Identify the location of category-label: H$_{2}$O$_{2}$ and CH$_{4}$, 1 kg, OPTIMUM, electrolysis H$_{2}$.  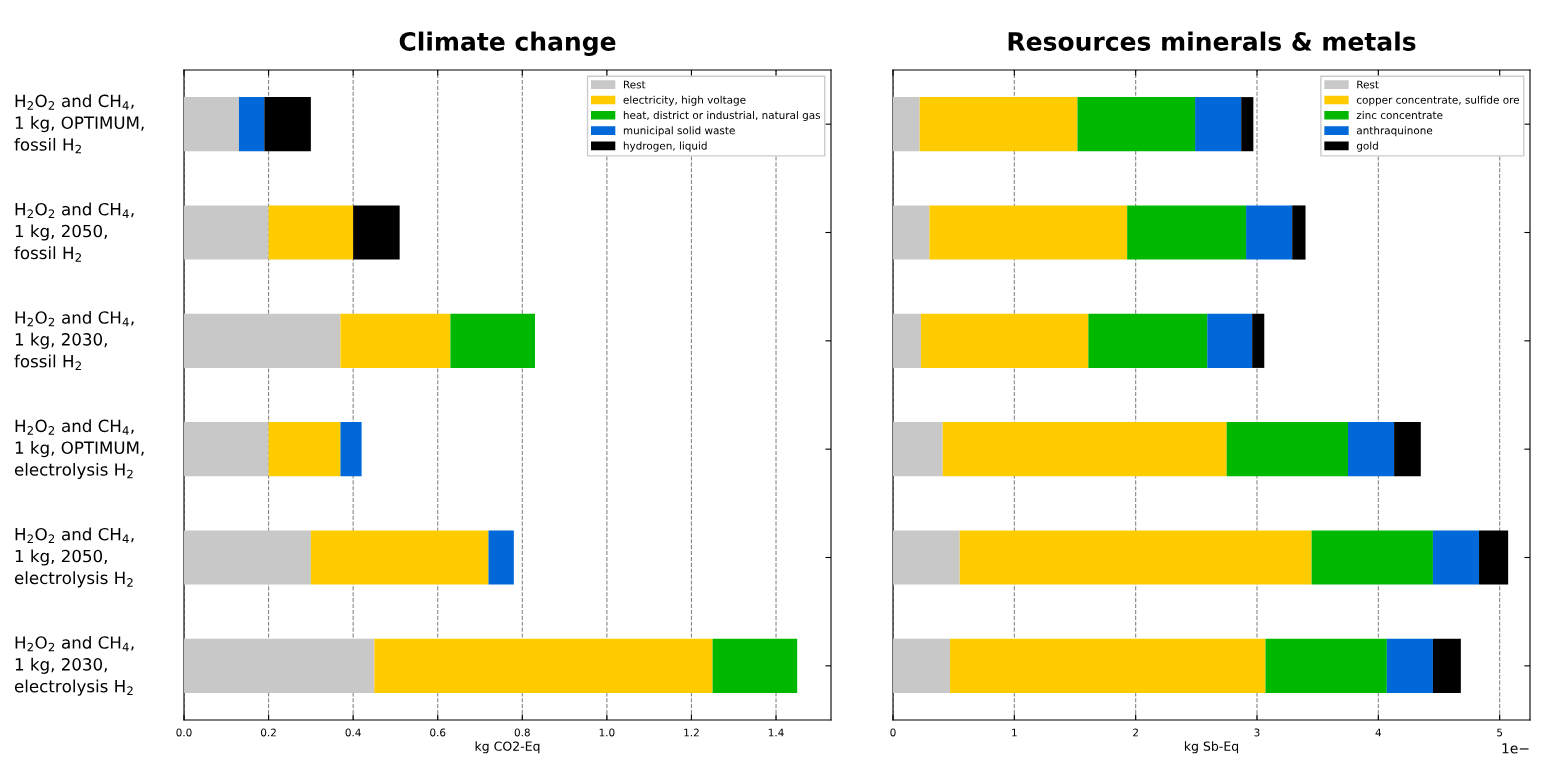
(79, 449).